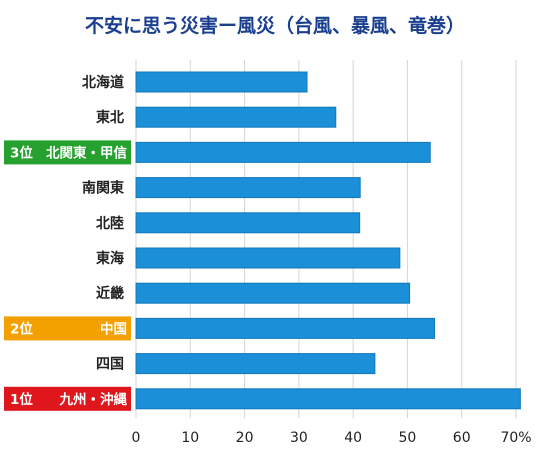  Describe the element at coordinates (103, 82) in the screenshot. I see `category-label: 北海道` at that location.